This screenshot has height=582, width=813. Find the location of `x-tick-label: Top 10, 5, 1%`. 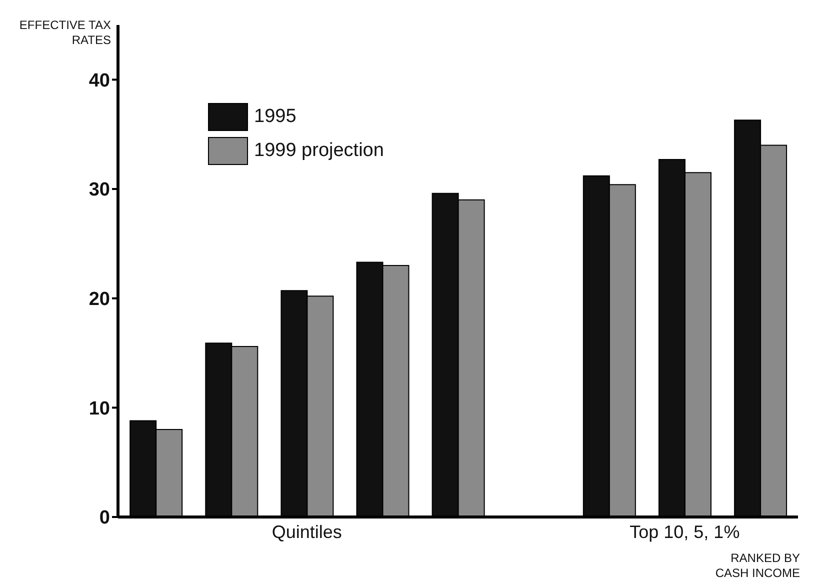

x-tick-label: Top 10, 5, 1% is located at coordinates (685, 532).